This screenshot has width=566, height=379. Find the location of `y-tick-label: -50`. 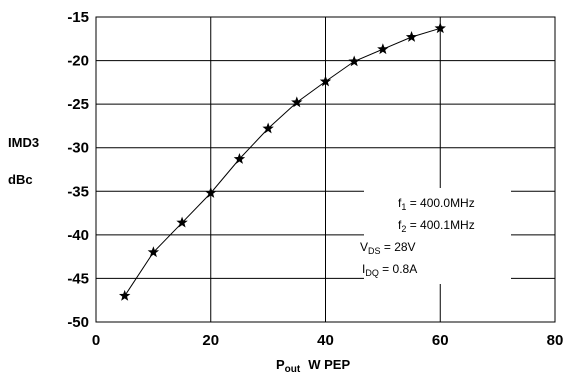

y-tick-label: -50 is located at coordinates (78, 322).